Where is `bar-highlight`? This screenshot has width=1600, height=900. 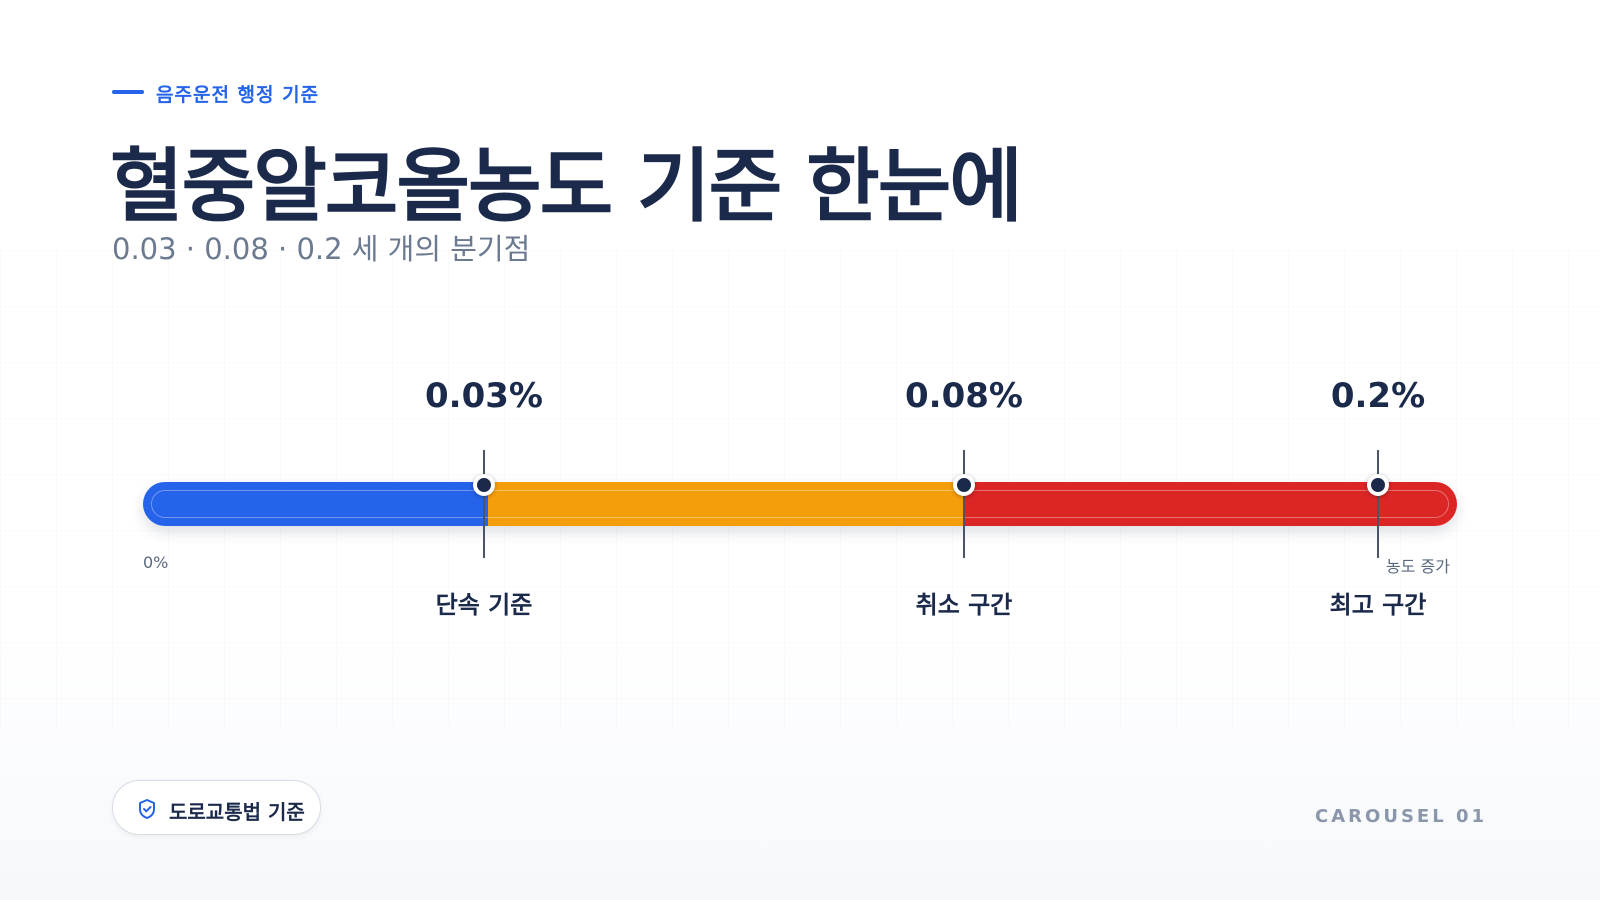 bar-highlight is located at coordinates (800, 504).